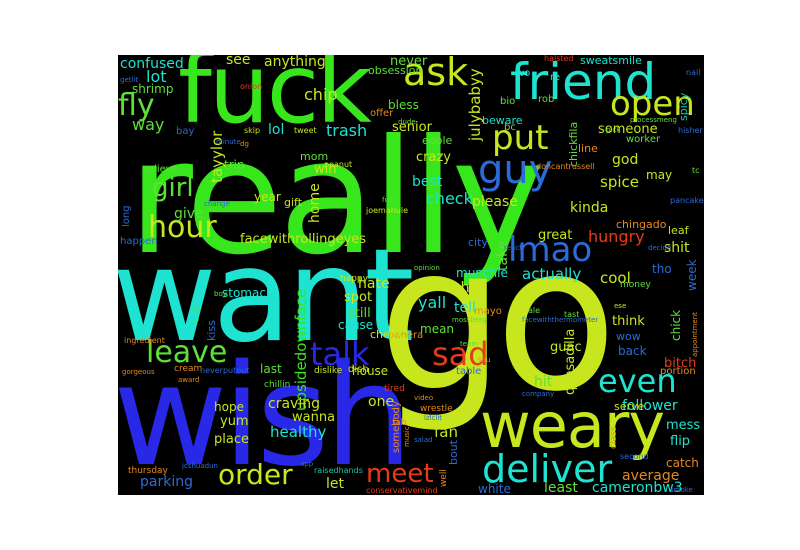  Describe the element at coordinates (625, 160) in the screenshot. I see `word-god: god` at that location.